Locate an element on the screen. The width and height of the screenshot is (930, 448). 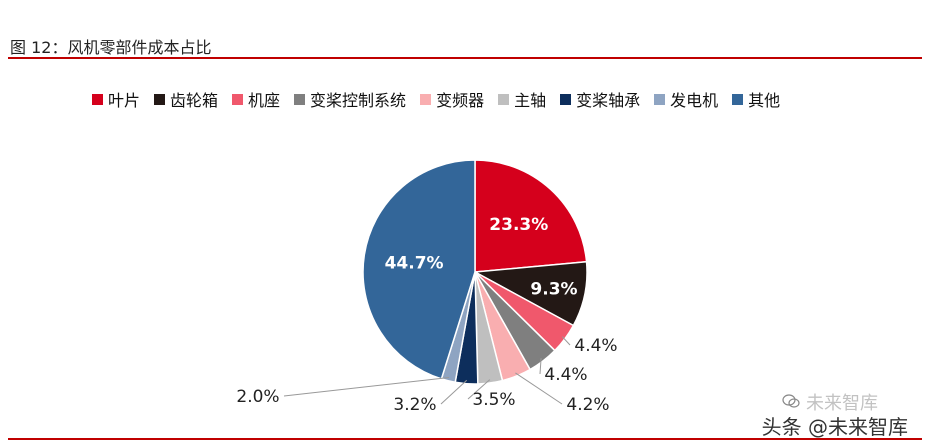
watermark: 头条 @未来智库 is located at coordinates (834, 427).